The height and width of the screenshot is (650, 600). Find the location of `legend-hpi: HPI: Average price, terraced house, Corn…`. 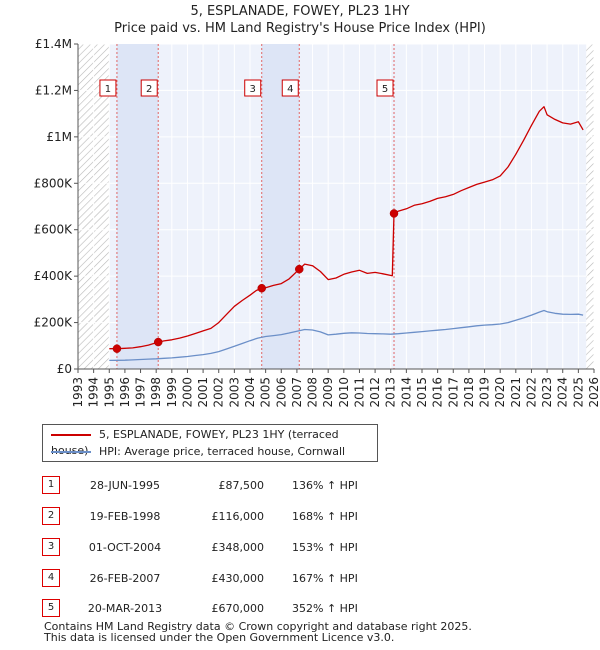

legend-hpi: HPI: Average price, terraced house, Corn… is located at coordinates (198, 452).